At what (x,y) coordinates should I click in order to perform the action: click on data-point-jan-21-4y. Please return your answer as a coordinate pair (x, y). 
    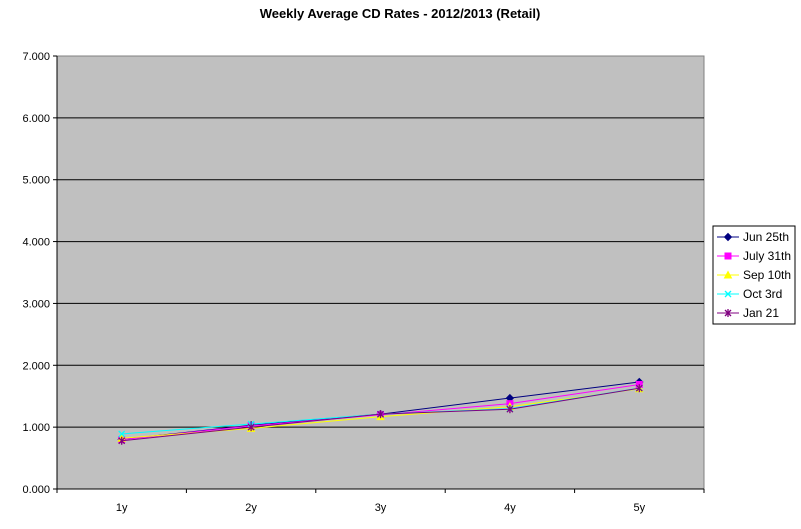
    Looking at the image, I should click on (510, 409).